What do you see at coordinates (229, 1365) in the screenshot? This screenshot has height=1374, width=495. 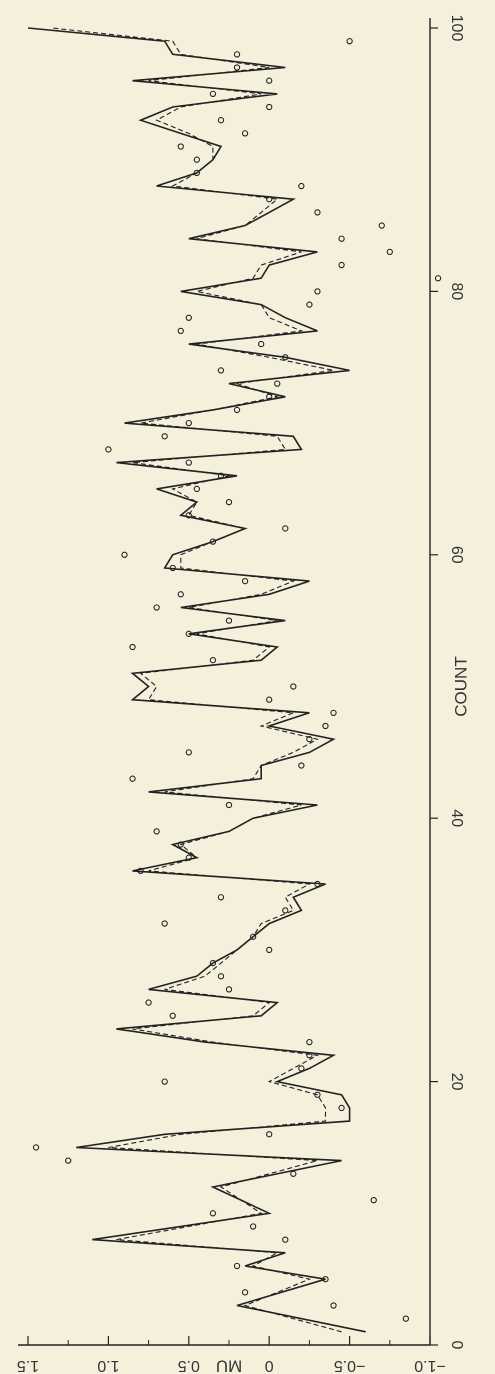 I see `mu-axis-label: MU` at bounding box center [229, 1365].